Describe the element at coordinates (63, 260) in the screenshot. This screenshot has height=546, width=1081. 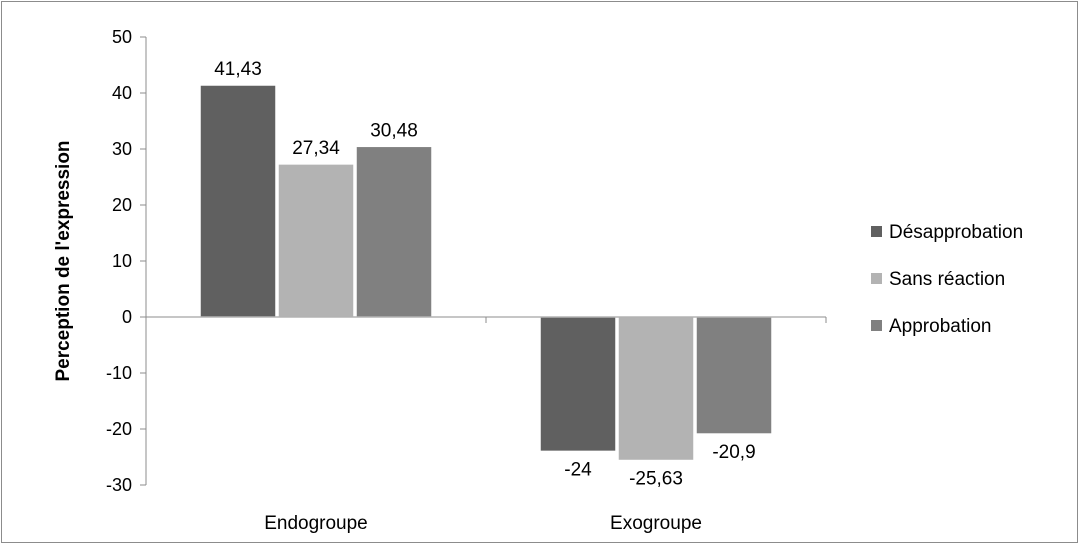
I see `y-axis-title: Perception de l'expression` at that location.